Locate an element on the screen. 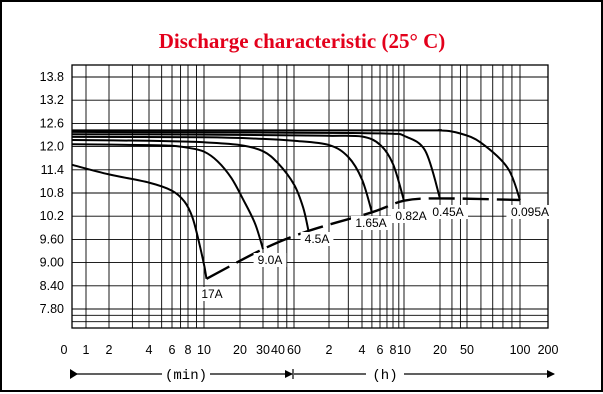 The height and width of the screenshot is (394, 603). min-segment-end-arrow is located at coordinates (289, 374).